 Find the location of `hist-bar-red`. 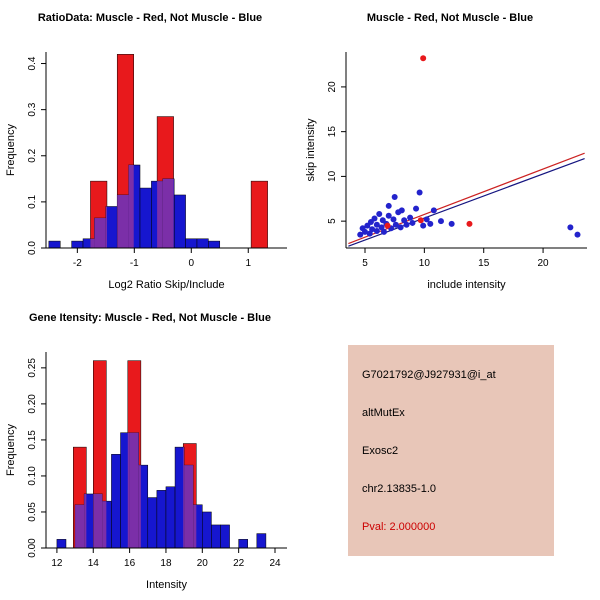

hist-bar-red is located at coordinates (259, 214).